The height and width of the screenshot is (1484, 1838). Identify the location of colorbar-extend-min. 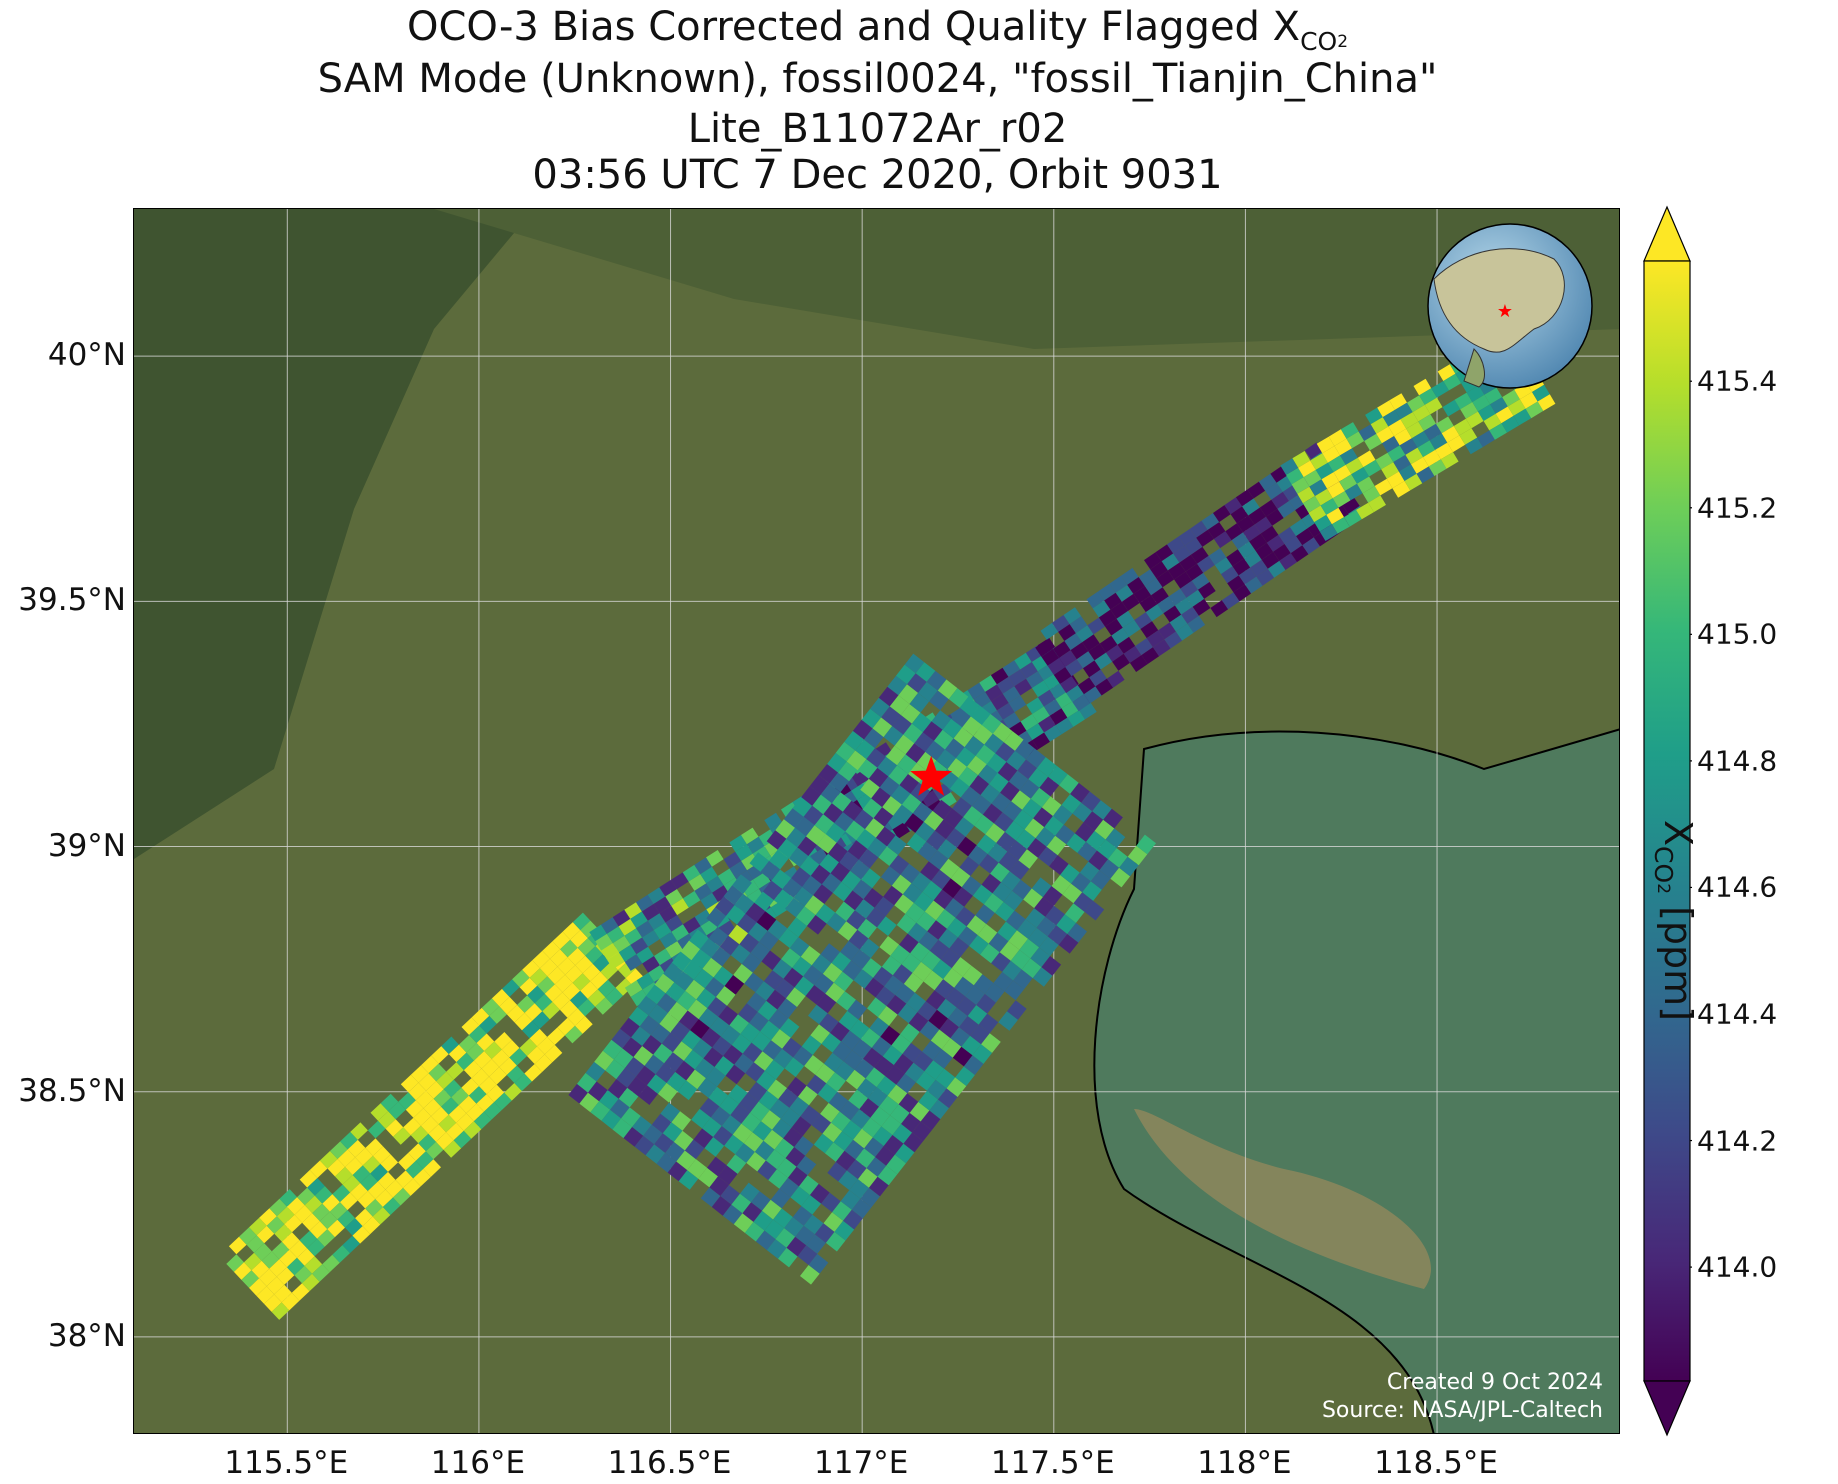
(1667, 1408).